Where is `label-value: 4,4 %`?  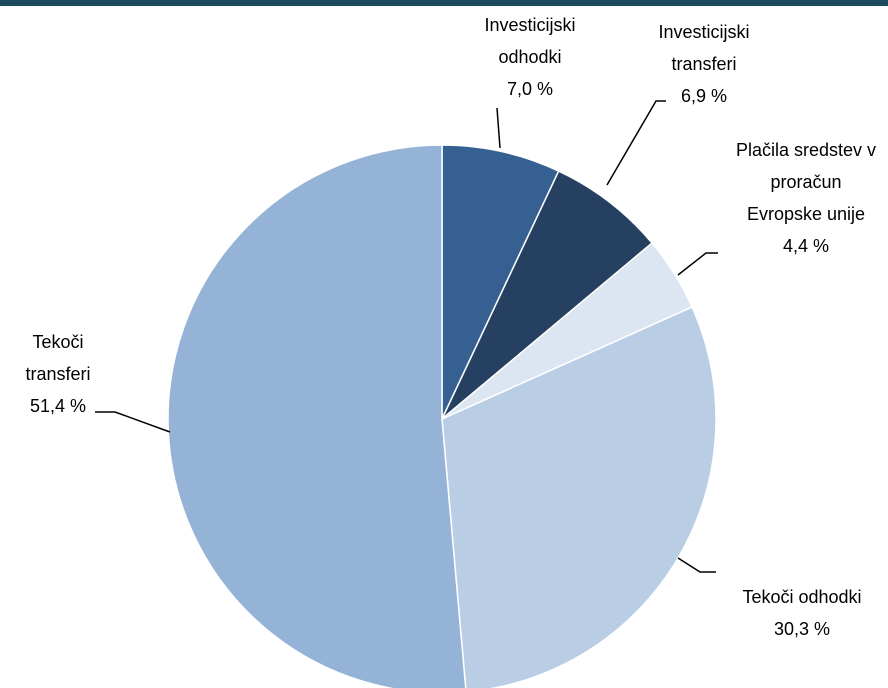
label-value: 4,4 % is located at coordinates (806, 246).